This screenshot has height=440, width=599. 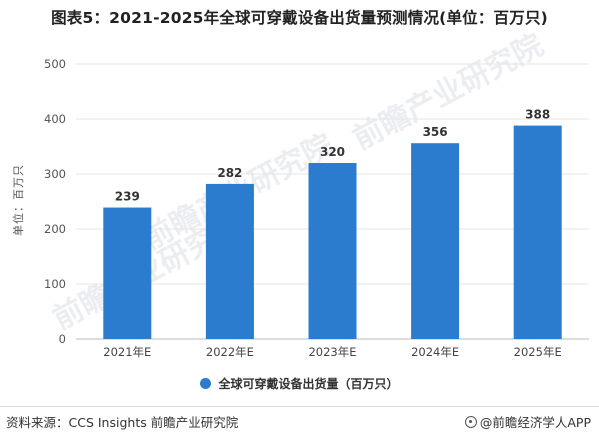 I want to click on brand-logo-icon, so click(x=470, y=421).